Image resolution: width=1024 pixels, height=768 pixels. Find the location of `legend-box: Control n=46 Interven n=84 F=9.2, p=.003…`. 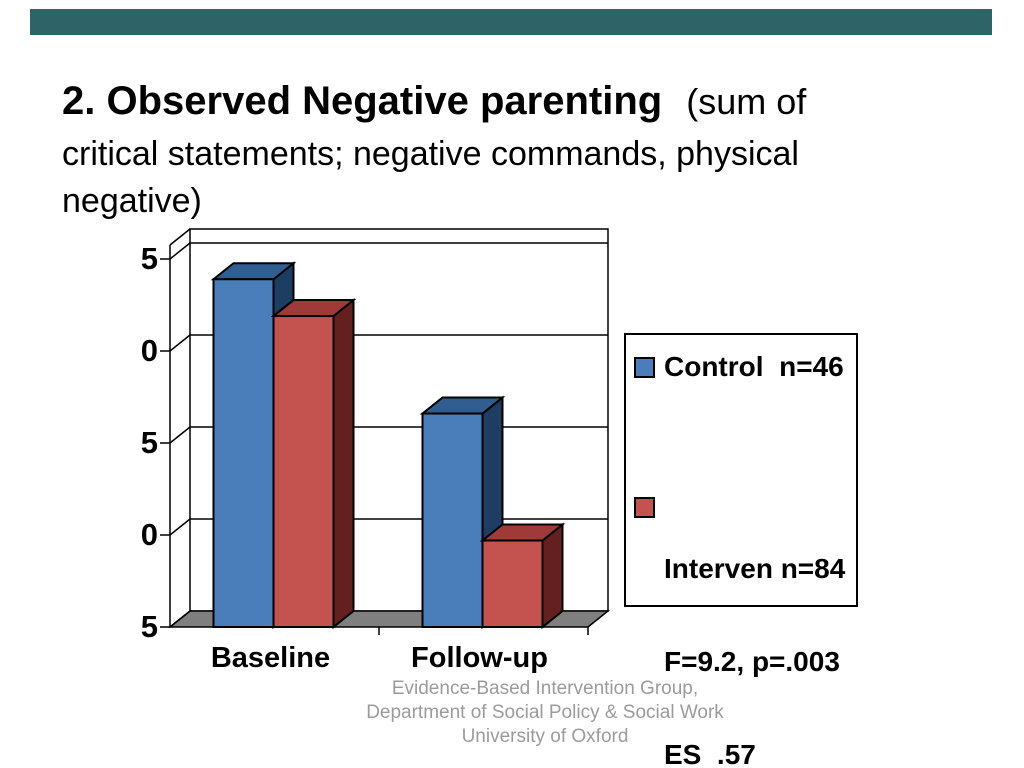

legend-box: Control n=46 Interven n=84 F=9.2, p=.003… is located at coordinates (741, 550).